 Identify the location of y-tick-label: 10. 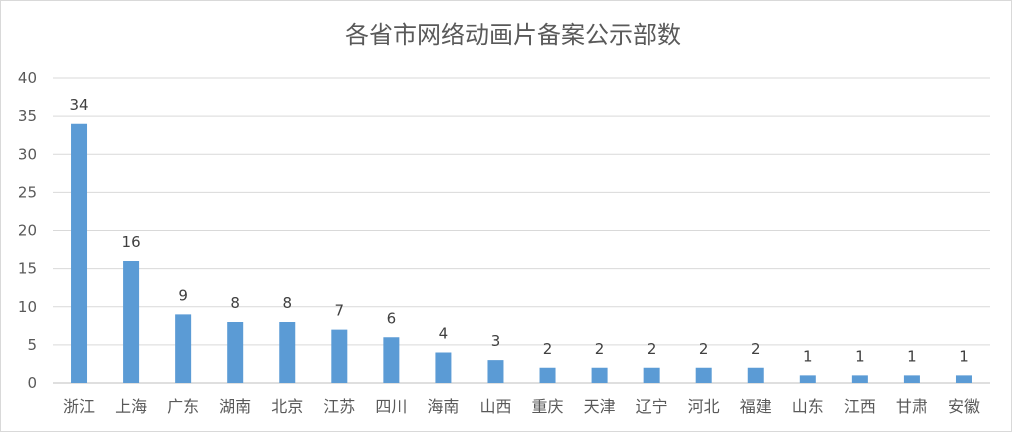
(27, 307).